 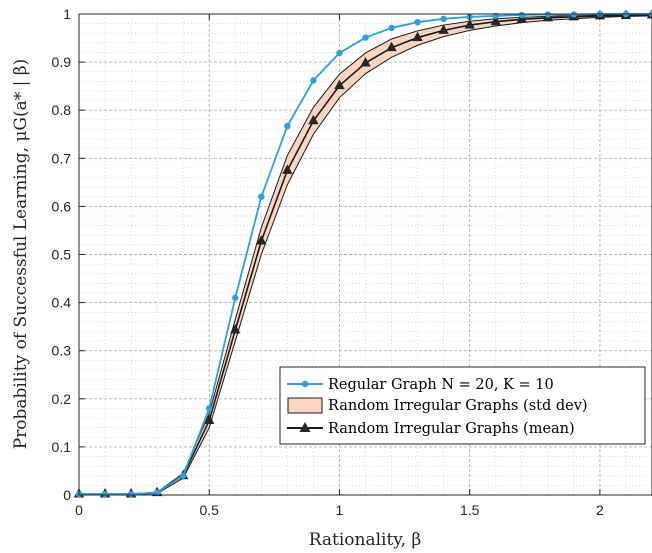 I want to click on x-axis-label: Rationality, β, so click(x=365, y=540).